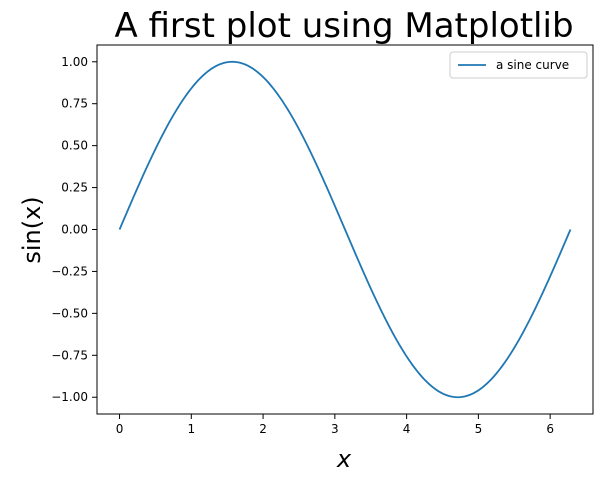 Image resolution: width=602 pixels, height=482 pixels. I want to click on x-tick-label: 6, so click(550, 429).